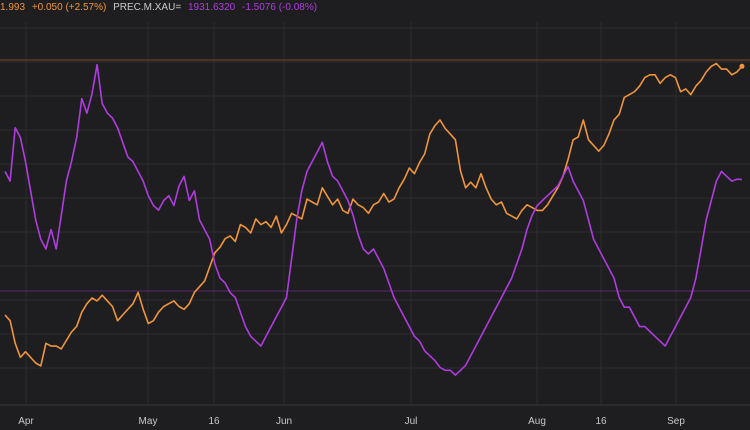 The image size is (750, 430). What do you see at coordinates (148, 421) in the screenshot?
I see `x-tick-label: May` at bounding box center [148, 421].